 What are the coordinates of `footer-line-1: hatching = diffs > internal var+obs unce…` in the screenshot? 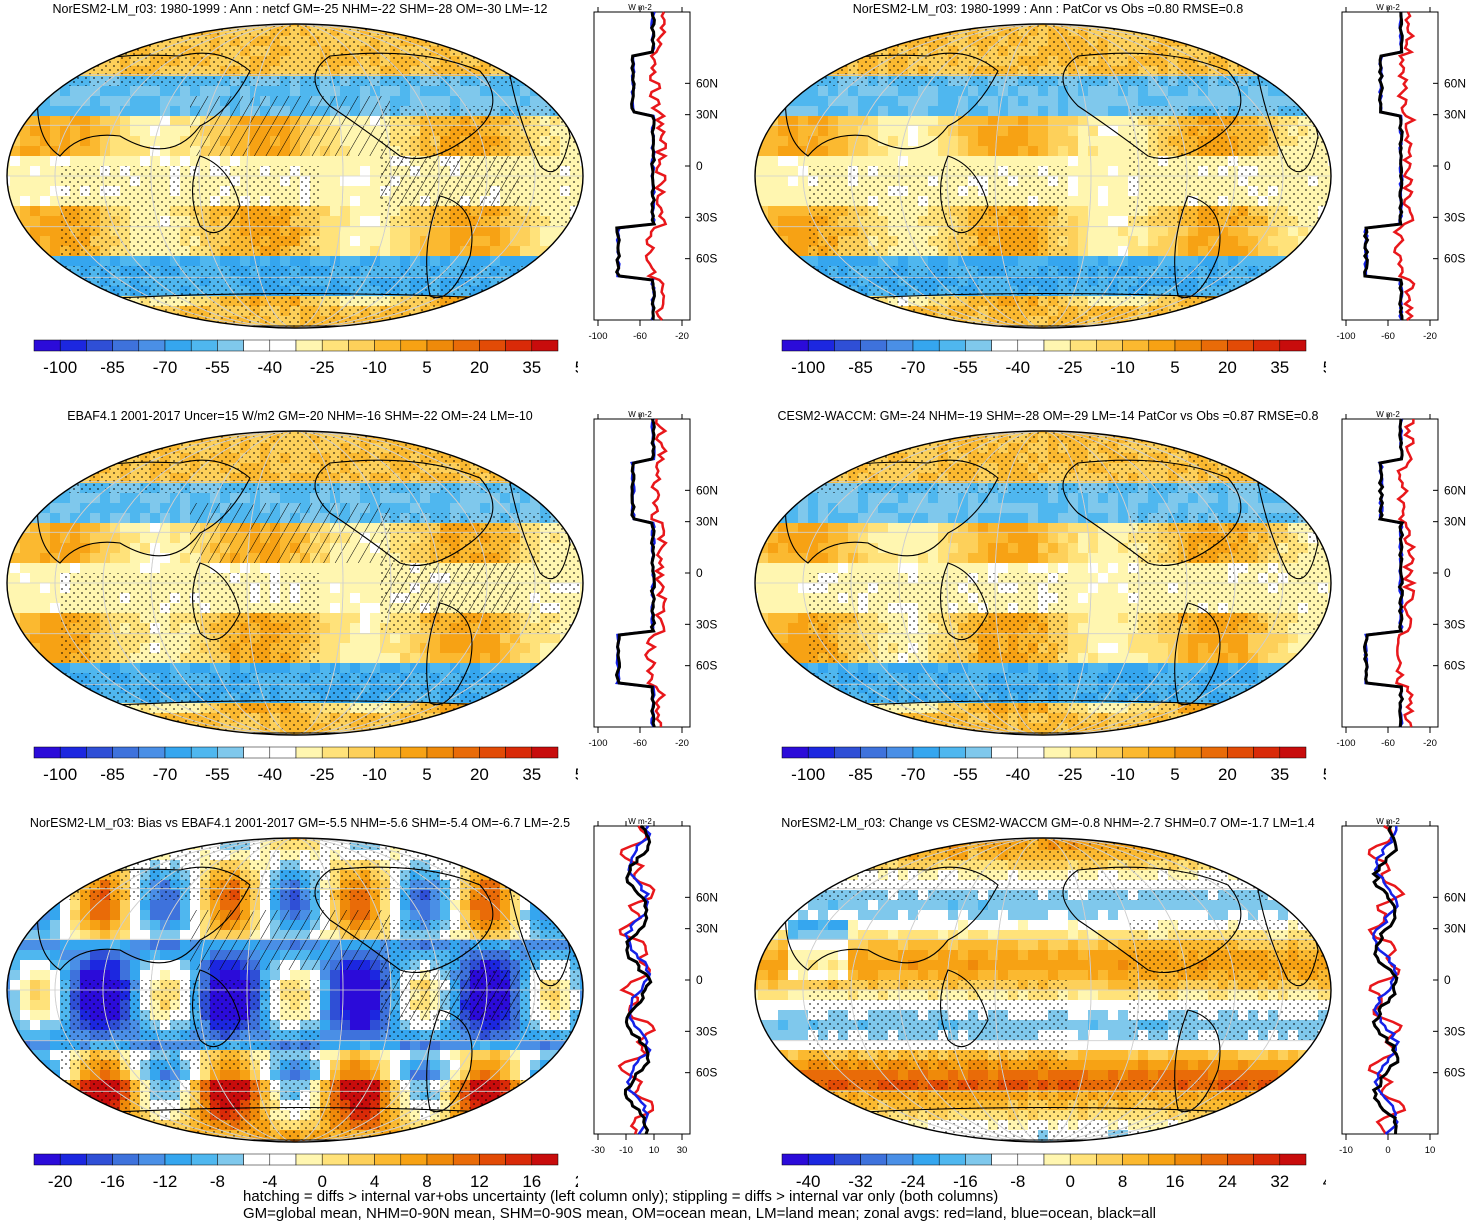 It's located at (743, 1196).